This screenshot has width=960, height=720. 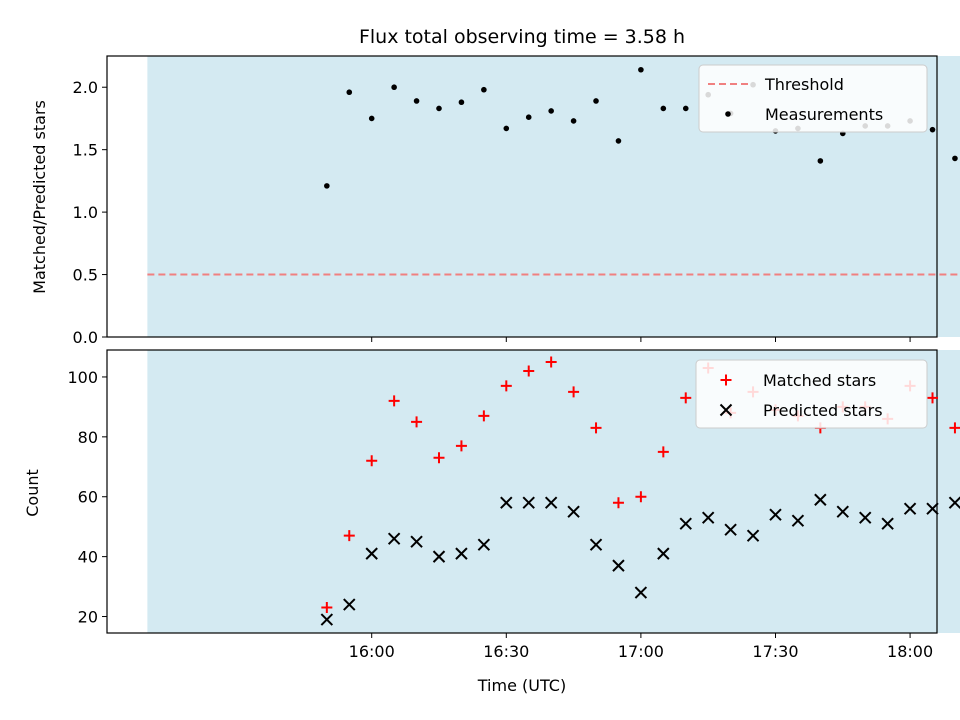 I want to click on bottom-xtick-label: 16:00, so click(x=372, y=651).